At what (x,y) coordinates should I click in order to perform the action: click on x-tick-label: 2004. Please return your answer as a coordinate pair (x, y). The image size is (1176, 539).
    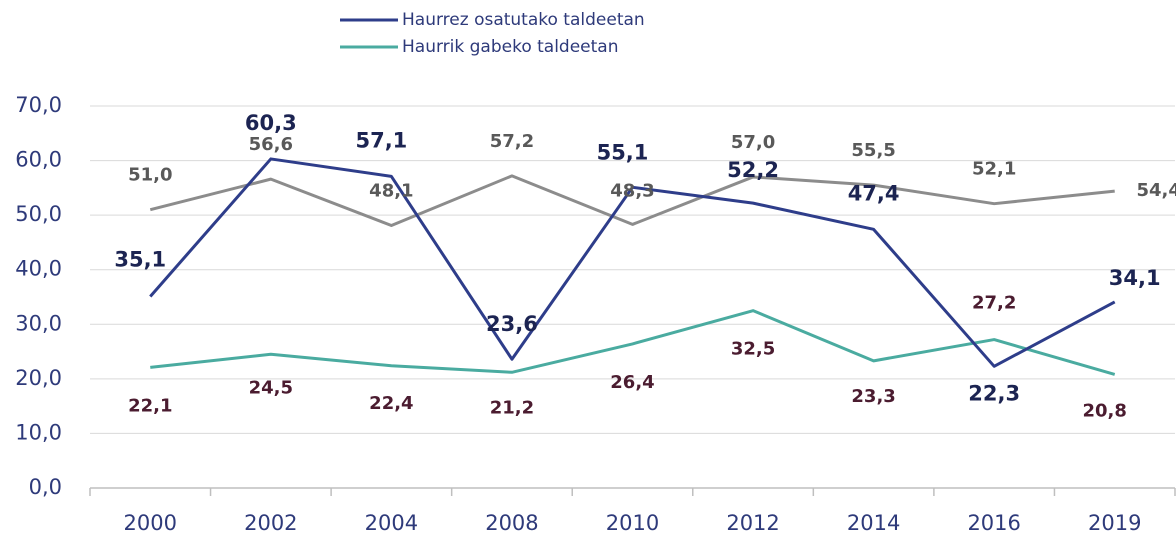
    Looking at the image, I should click on (391, 523).